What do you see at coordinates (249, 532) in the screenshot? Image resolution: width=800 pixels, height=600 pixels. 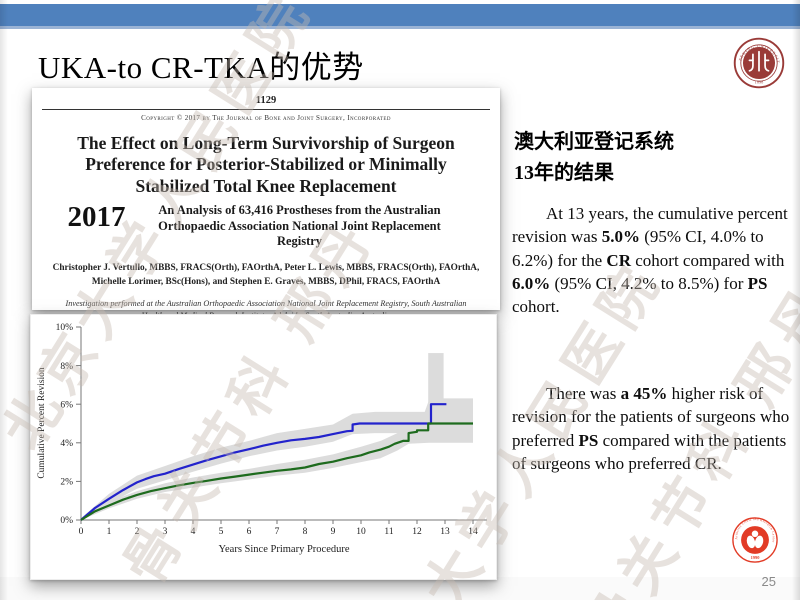 I see `x-tick-label: 6` at bounding box center [249, 532].